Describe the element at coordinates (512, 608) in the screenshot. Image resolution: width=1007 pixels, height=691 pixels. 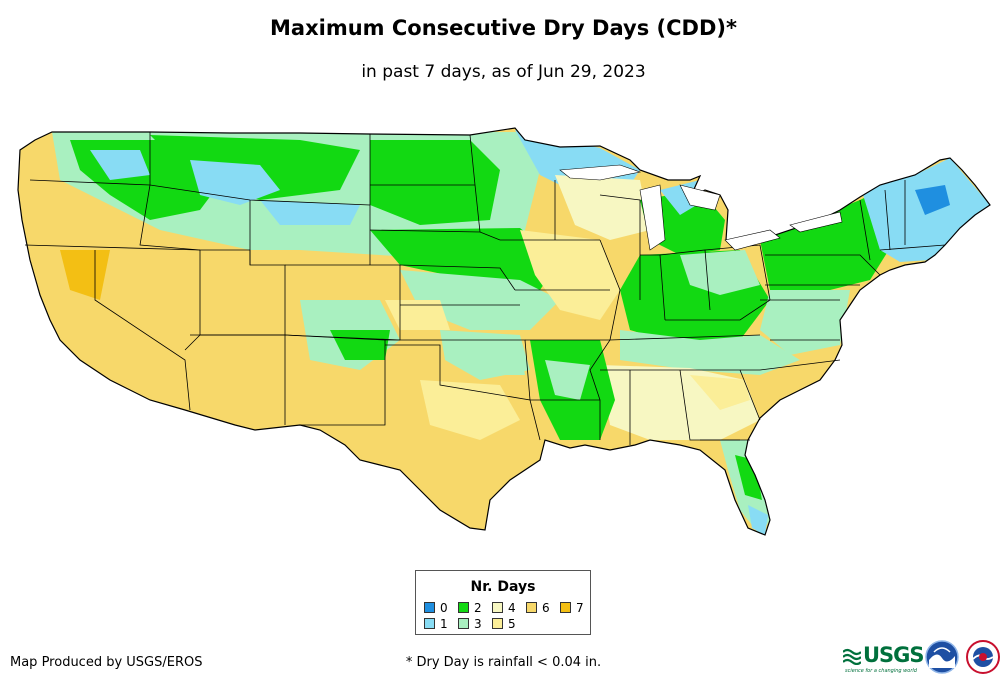
I see `legend-label-4: 4` at that location.